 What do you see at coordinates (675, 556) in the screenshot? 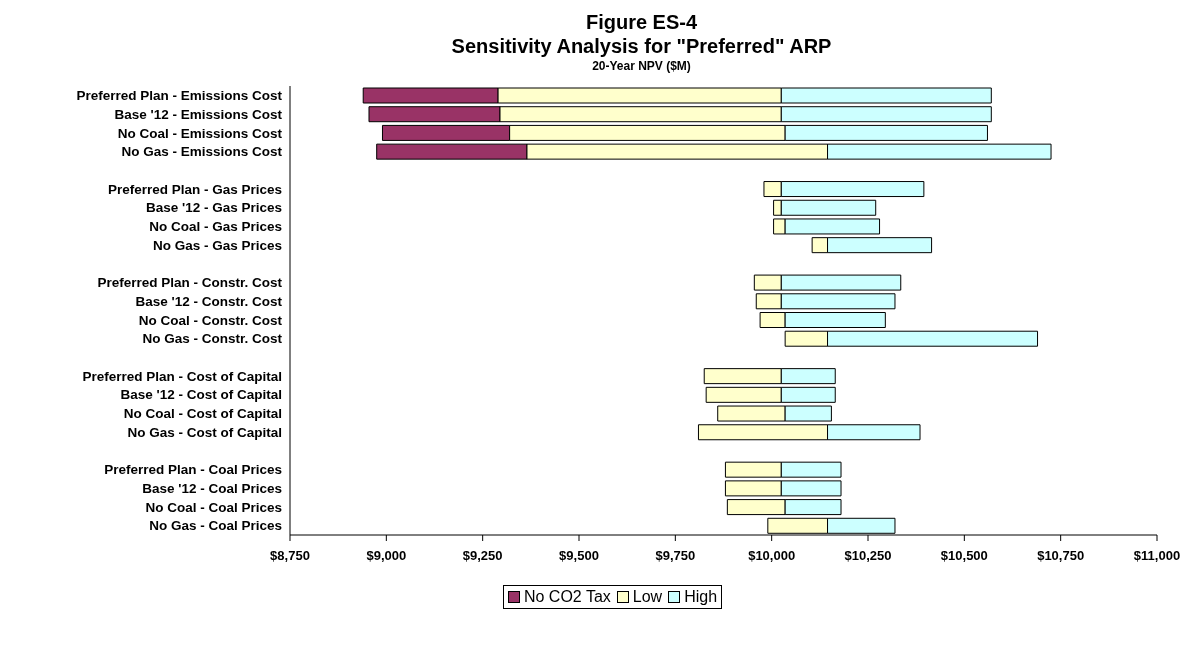
I see `x-tick-label: $9,750` at bounding box center [675, 556].